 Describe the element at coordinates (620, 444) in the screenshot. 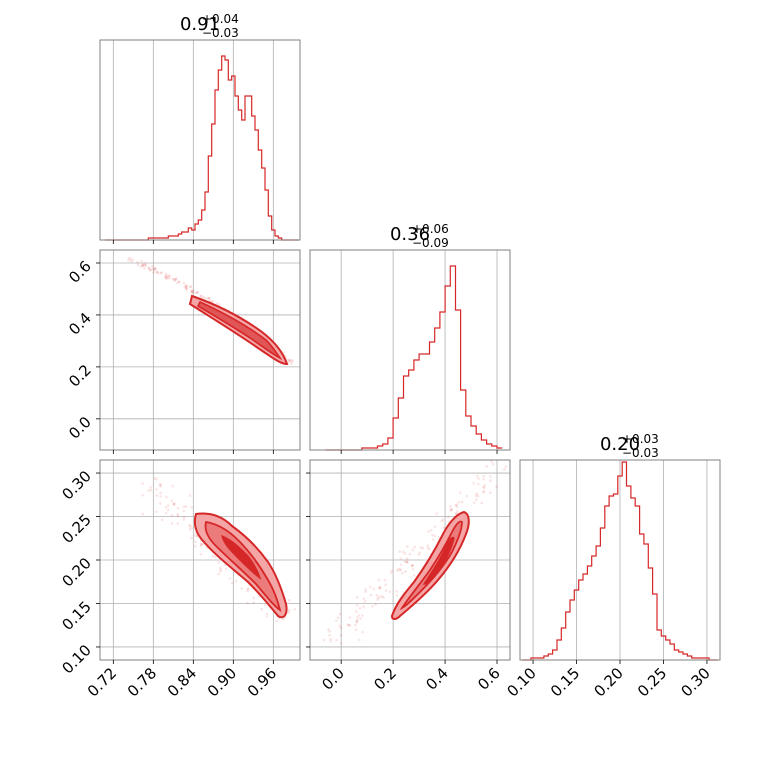

I see `title-param3-value: 0.20` at that location.